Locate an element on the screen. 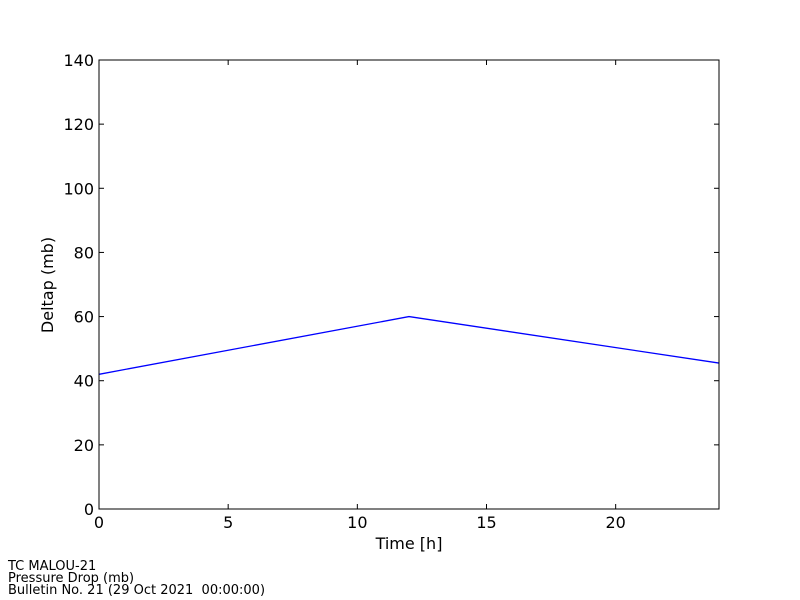  y-tick-label: 80 is located at coordinates (84, 252).